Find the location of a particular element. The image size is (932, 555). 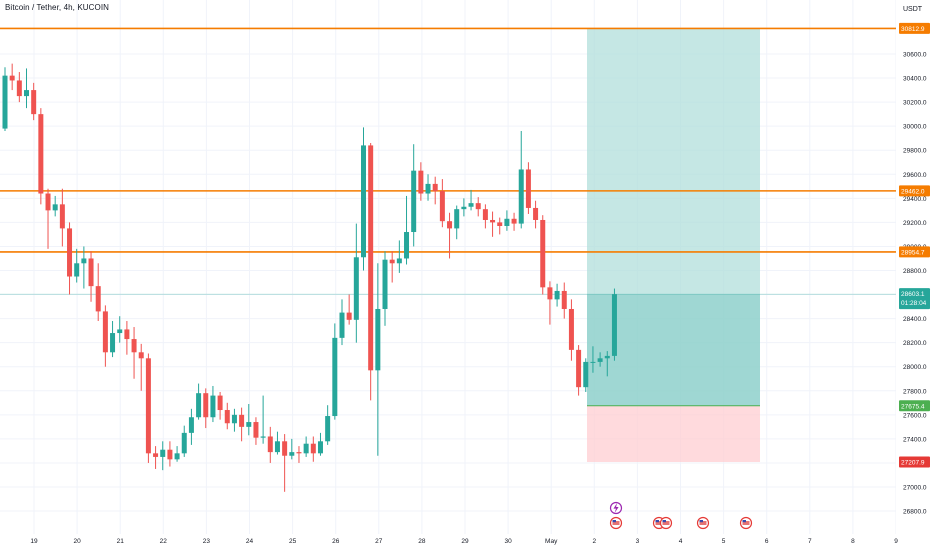

x-tick-label: 22 is located at coordinates (164, 541).